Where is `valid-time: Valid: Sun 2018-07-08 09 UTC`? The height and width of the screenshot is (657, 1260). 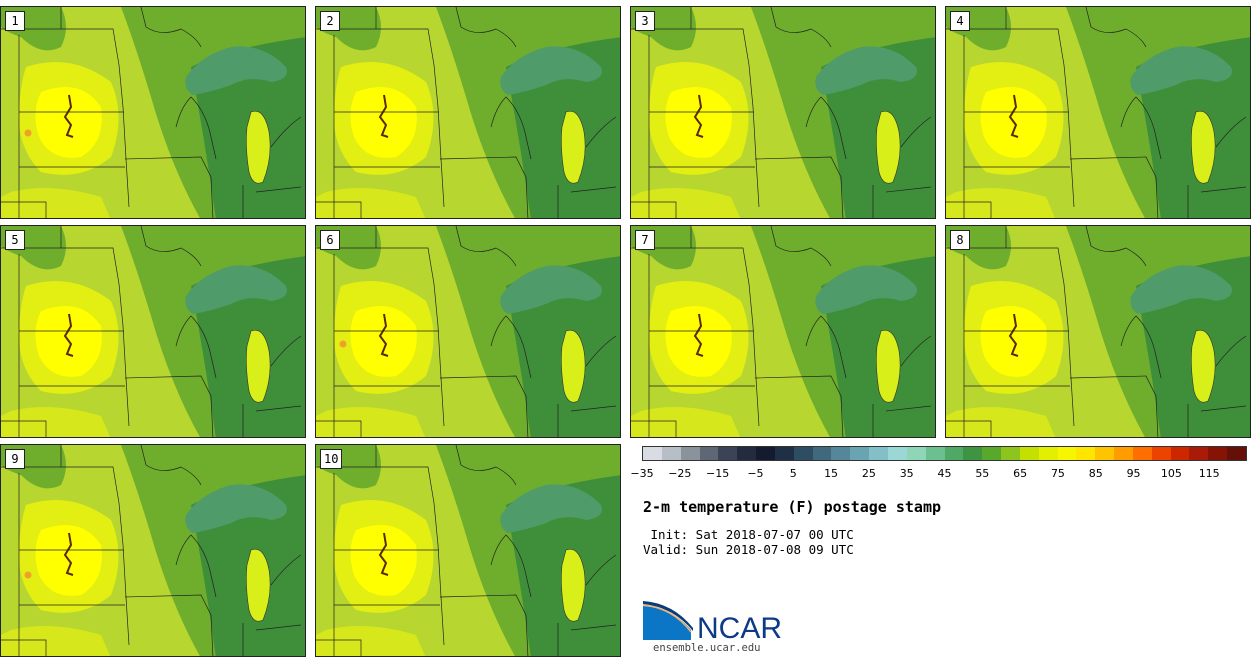
valid-time: Valid: Sun 2018-07-08 09 UTC is located at coordinates (748, 549).